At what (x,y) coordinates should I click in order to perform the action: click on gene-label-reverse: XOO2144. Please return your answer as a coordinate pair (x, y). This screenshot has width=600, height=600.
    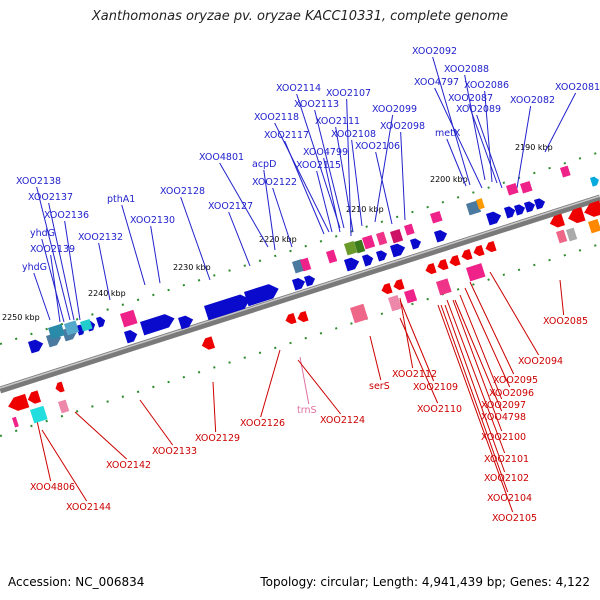
    Looking at the image, I should click on (88, 507).